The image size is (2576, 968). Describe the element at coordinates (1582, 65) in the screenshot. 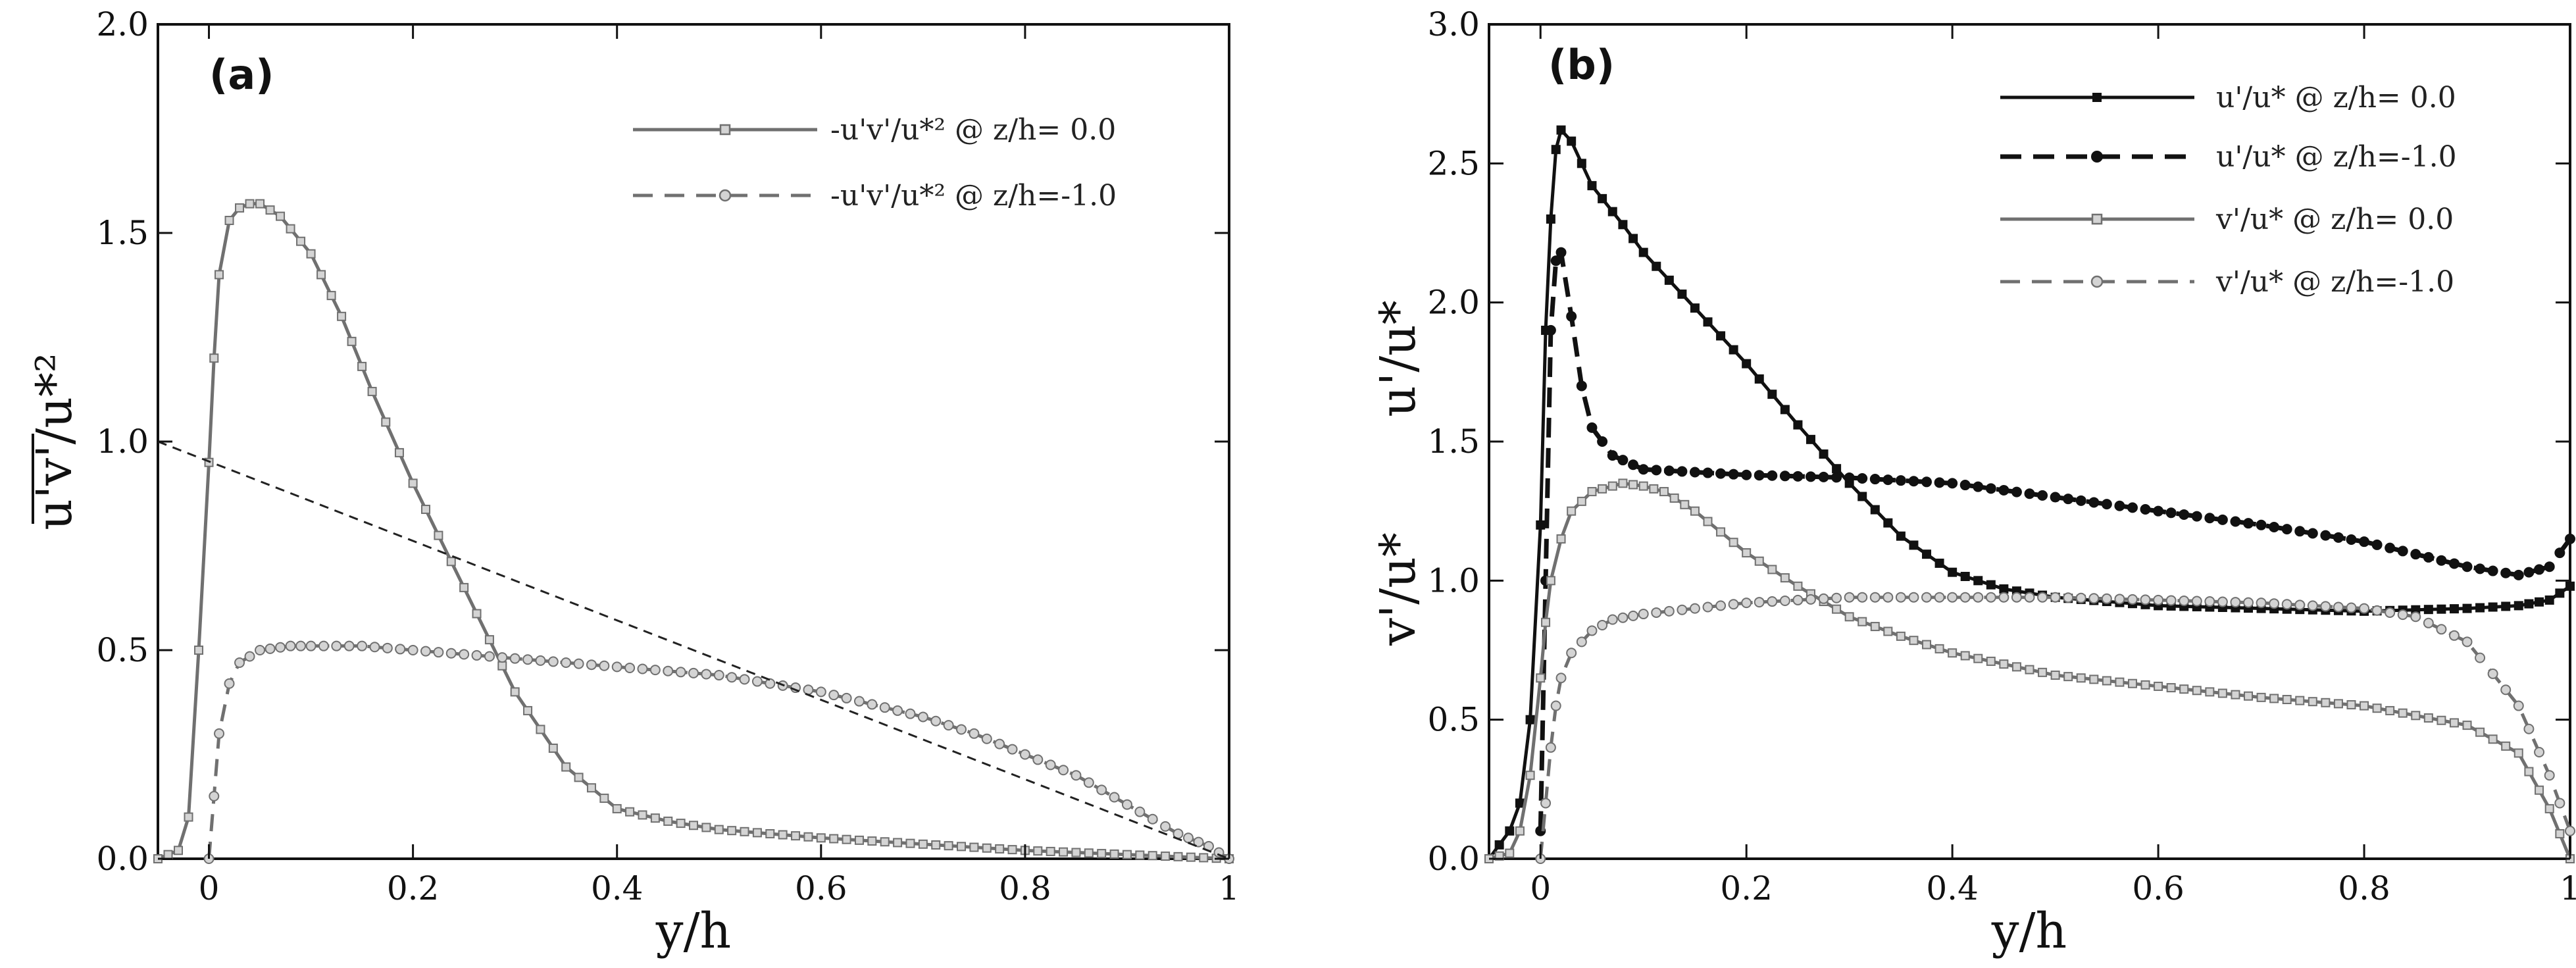

I see `panel-b-label: (b)` at that location.